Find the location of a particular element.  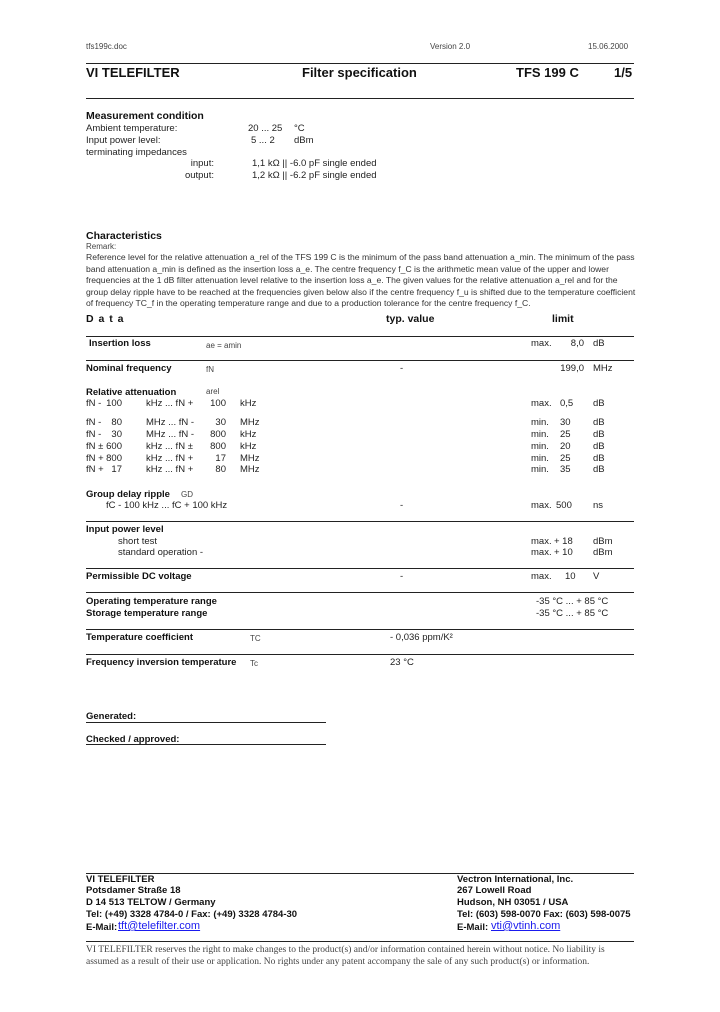

rel-att-c: kHz ... fN ± is located at coordinates (169, 446).